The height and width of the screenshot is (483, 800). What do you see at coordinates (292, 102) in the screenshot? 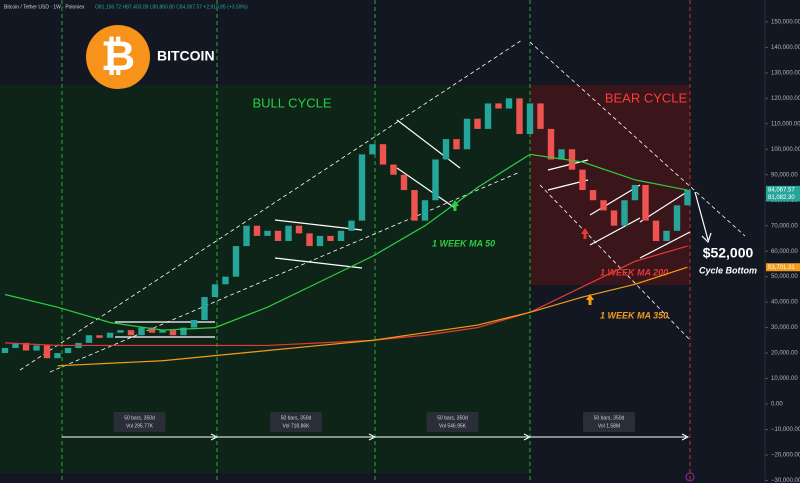
I see `bull-label: BULL CYCLE` at bounding box center [292, 102].